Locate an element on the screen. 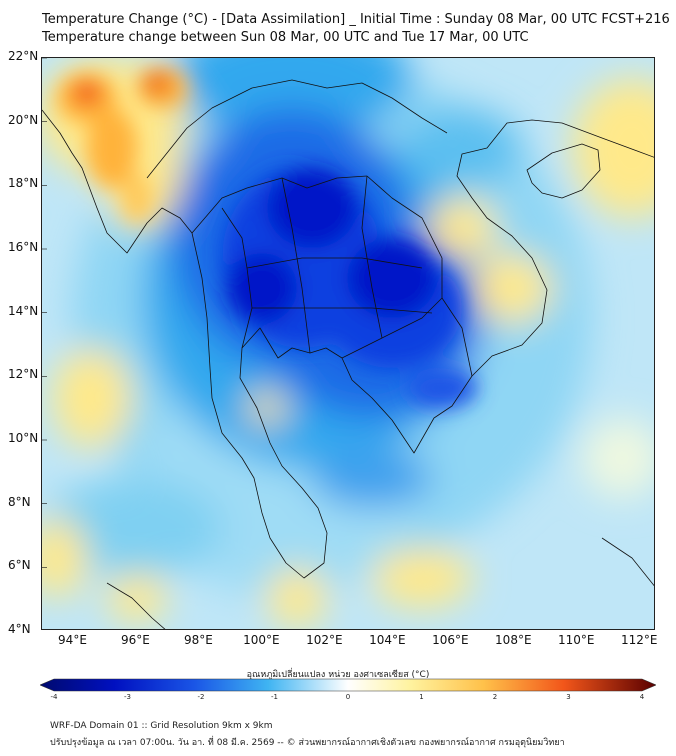 Image resolution: width=676 pixels, height=756 pixels. lon-label: 98°E is located at coordinates (198, 640).